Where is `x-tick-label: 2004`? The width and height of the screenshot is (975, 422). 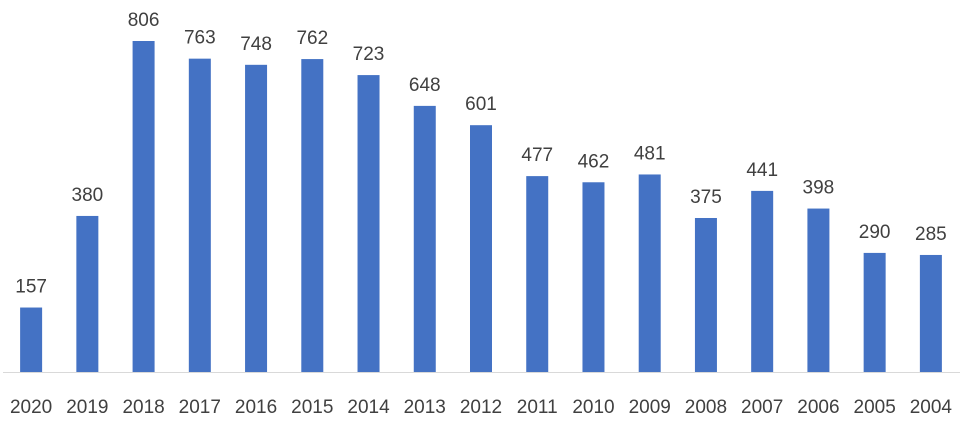
x-tick-label: 2004 is located at coordinates (931, 407).